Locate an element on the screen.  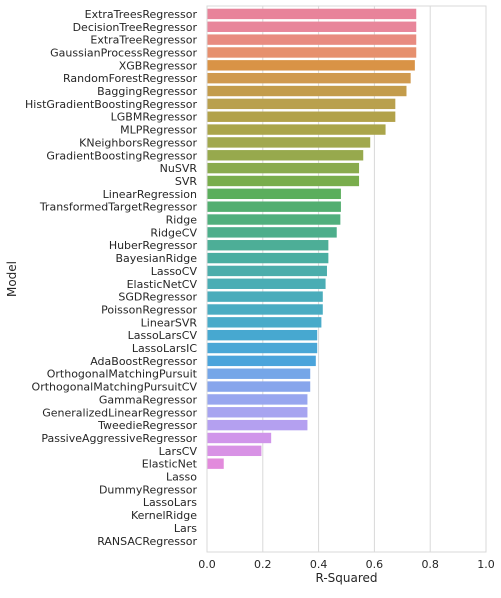
y-tick-label: RANSACRegressor is located at coordinates (147, 541).